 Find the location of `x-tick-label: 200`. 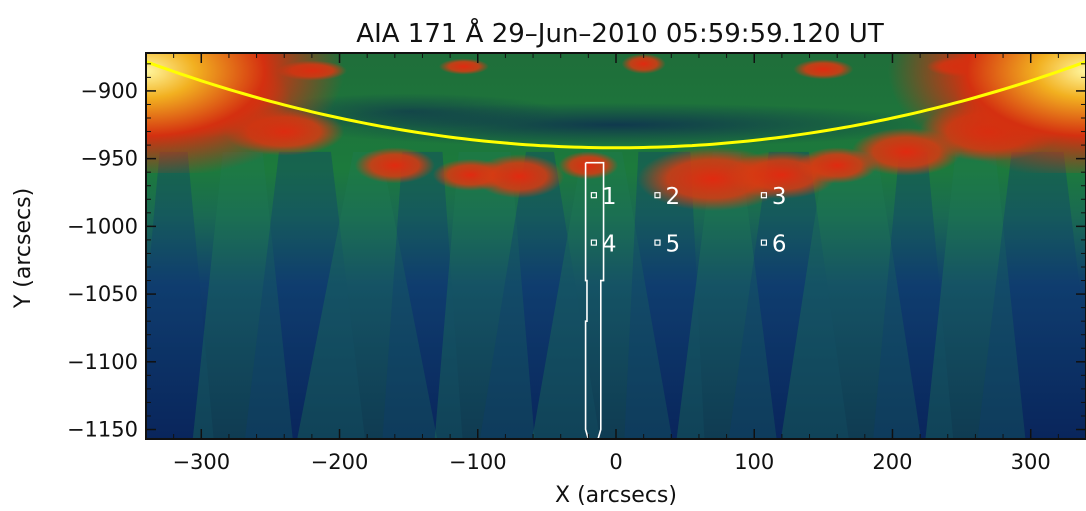

x-tick-label: 200 is located at coordinates (892, 462).